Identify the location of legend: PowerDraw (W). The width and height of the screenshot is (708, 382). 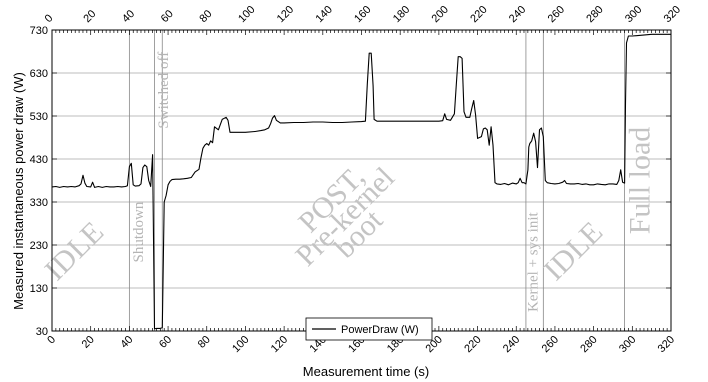
(369, 329).